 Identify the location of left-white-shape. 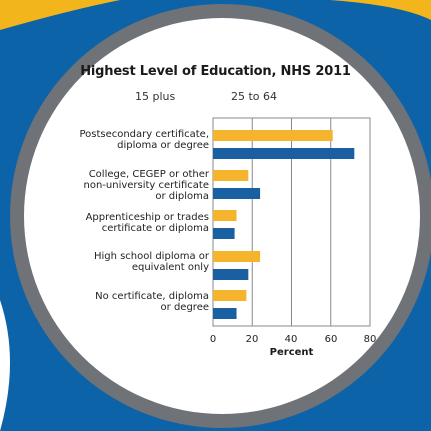
(5, 365).